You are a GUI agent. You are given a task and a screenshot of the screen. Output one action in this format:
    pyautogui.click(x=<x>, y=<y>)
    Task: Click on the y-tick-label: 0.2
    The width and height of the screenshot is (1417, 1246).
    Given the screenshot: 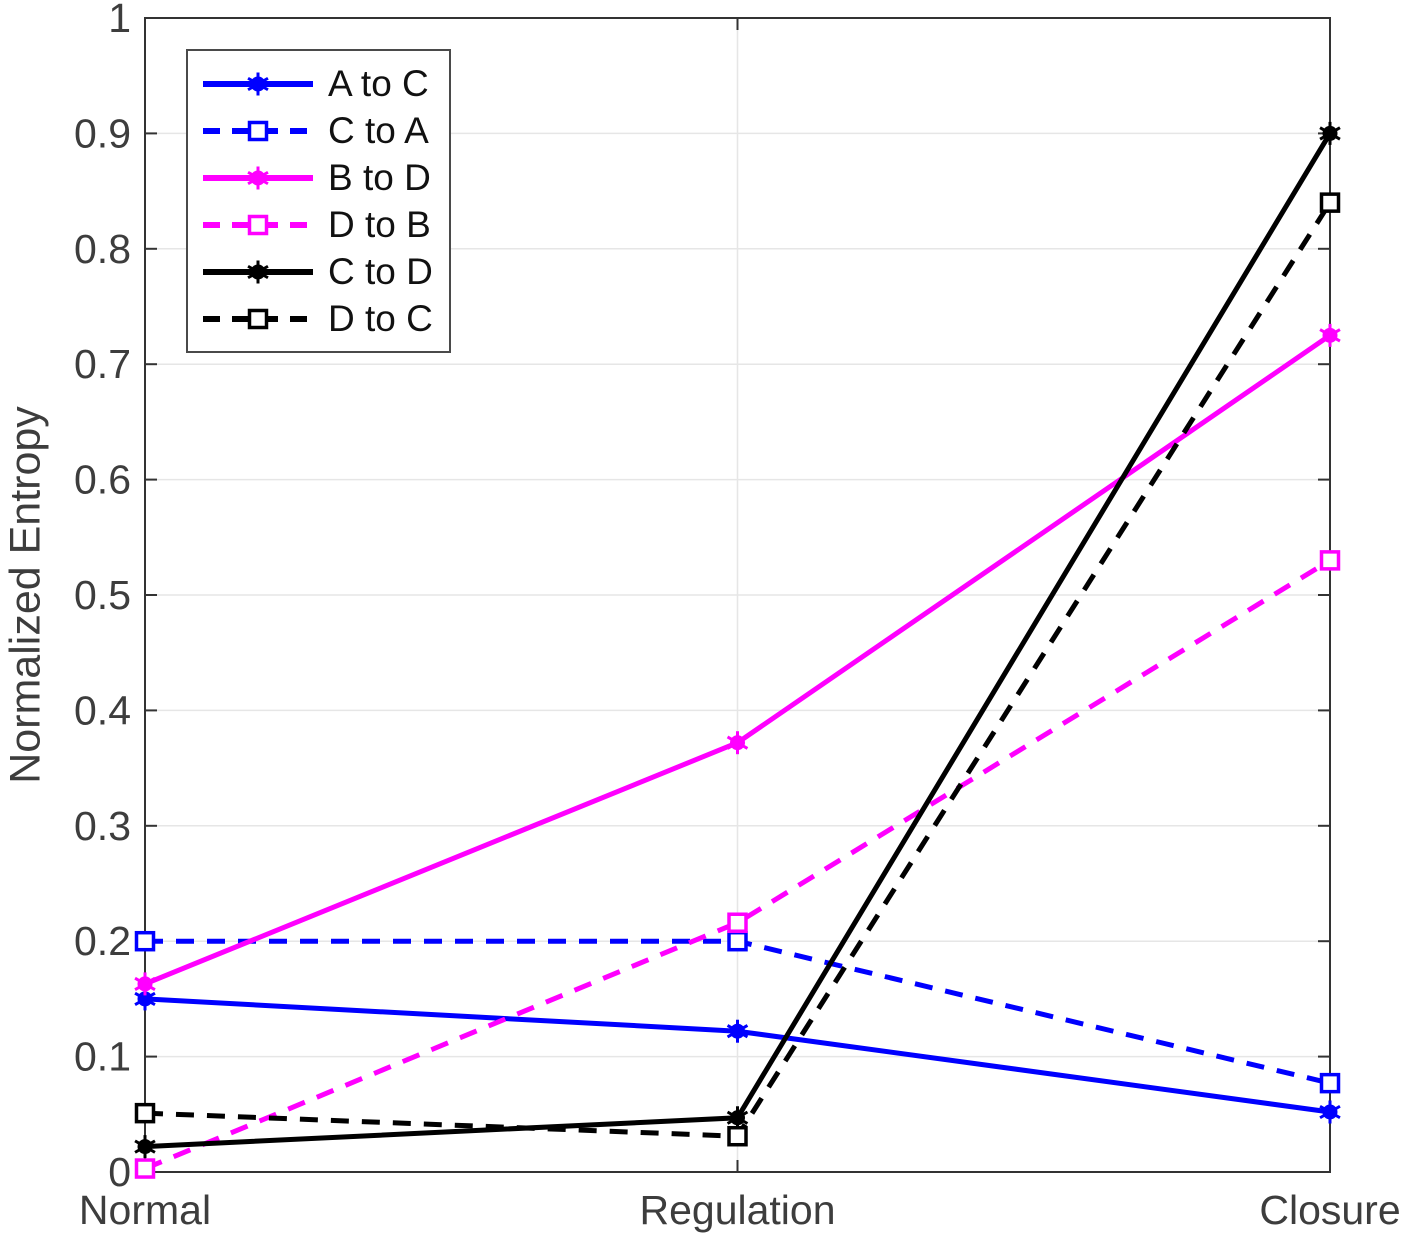 What is the action you would take?
    pyautogui.click(x=102, y=941)
    